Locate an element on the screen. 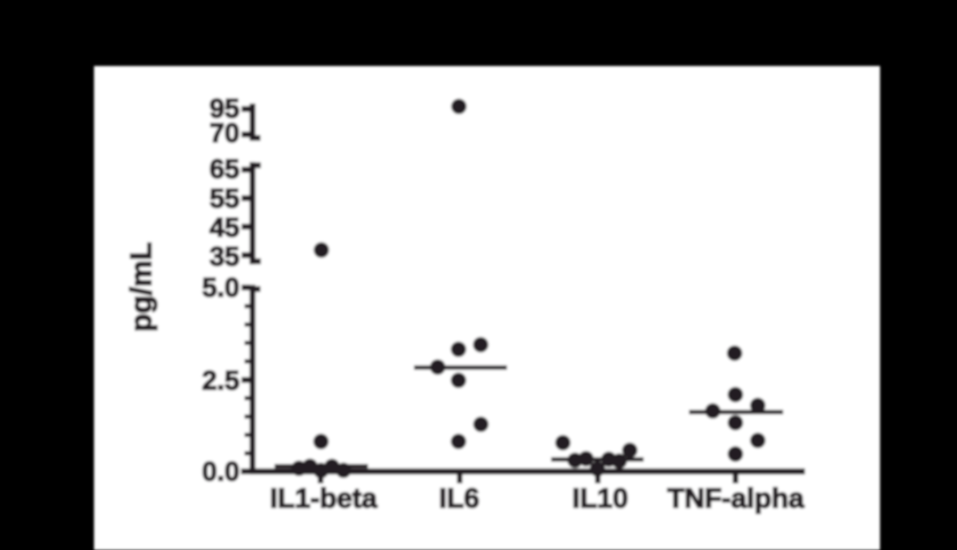 The height and width of the screenshot is (550, 957). svg-text: IL10 is located at coordinates (600, 498).